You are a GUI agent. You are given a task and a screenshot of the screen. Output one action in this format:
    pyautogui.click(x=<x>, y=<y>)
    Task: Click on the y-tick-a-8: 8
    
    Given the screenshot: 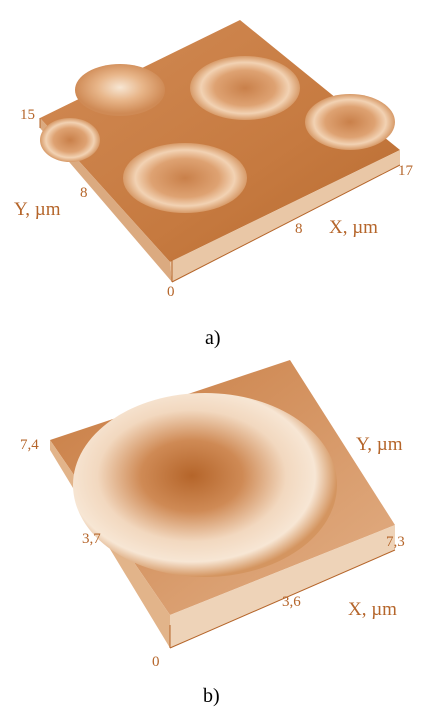 What is the action you would take?
    pyautogui.click(x=84, y=193)
    